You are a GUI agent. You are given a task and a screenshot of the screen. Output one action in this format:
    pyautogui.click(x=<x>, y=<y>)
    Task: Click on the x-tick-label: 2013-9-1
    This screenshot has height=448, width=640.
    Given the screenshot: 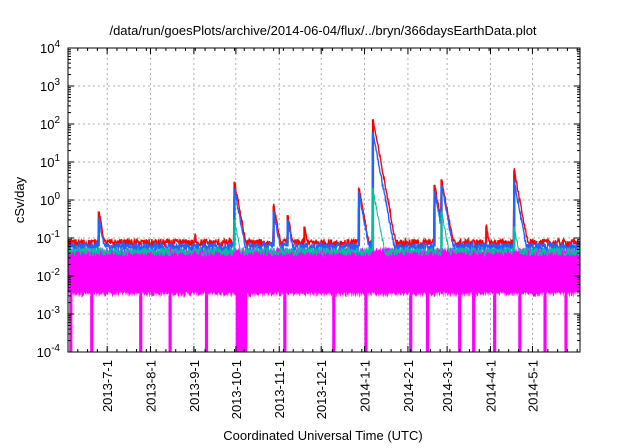 What is the action you would take?
    pyautogui.click(x=194, y=386)
    